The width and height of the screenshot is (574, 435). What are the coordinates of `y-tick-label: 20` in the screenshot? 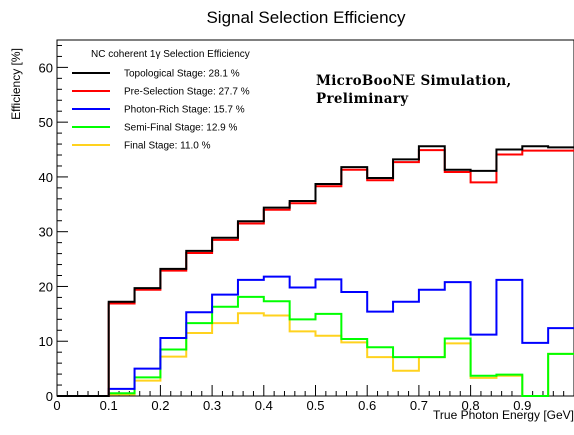 It's located at (46, 286).